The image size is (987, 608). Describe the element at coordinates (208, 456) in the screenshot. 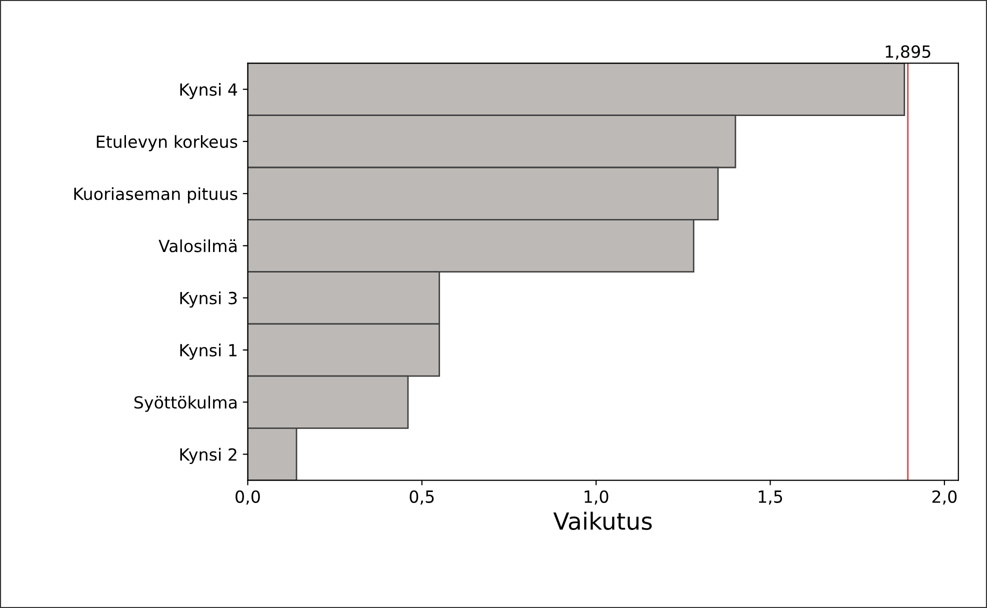

I see `y-tick-label: Kynsi 2` at that location.